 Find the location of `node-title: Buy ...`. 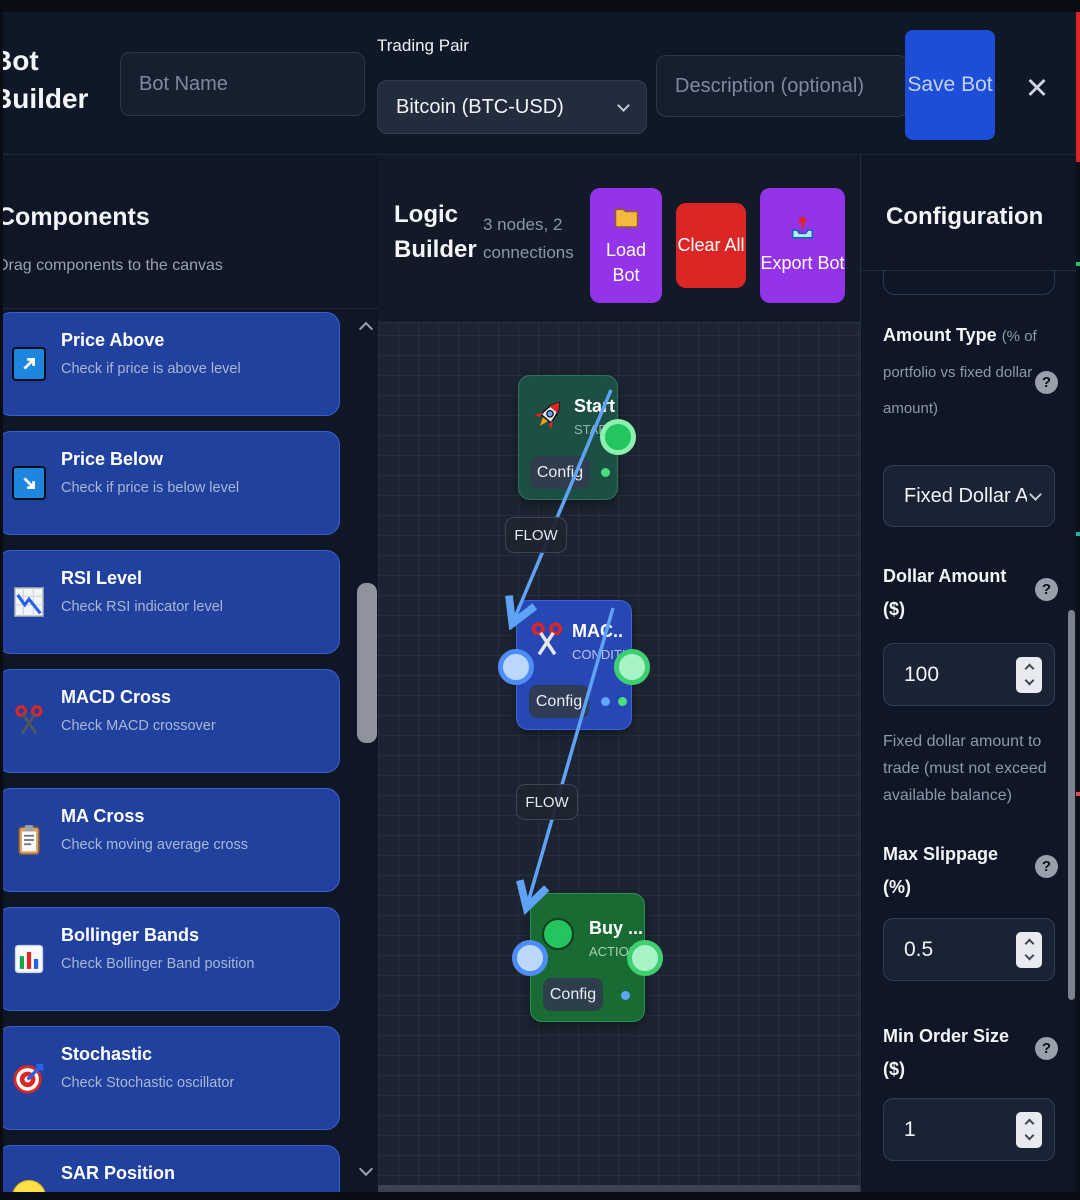

node-title: Buy ... is located at coordinates (616, 928).